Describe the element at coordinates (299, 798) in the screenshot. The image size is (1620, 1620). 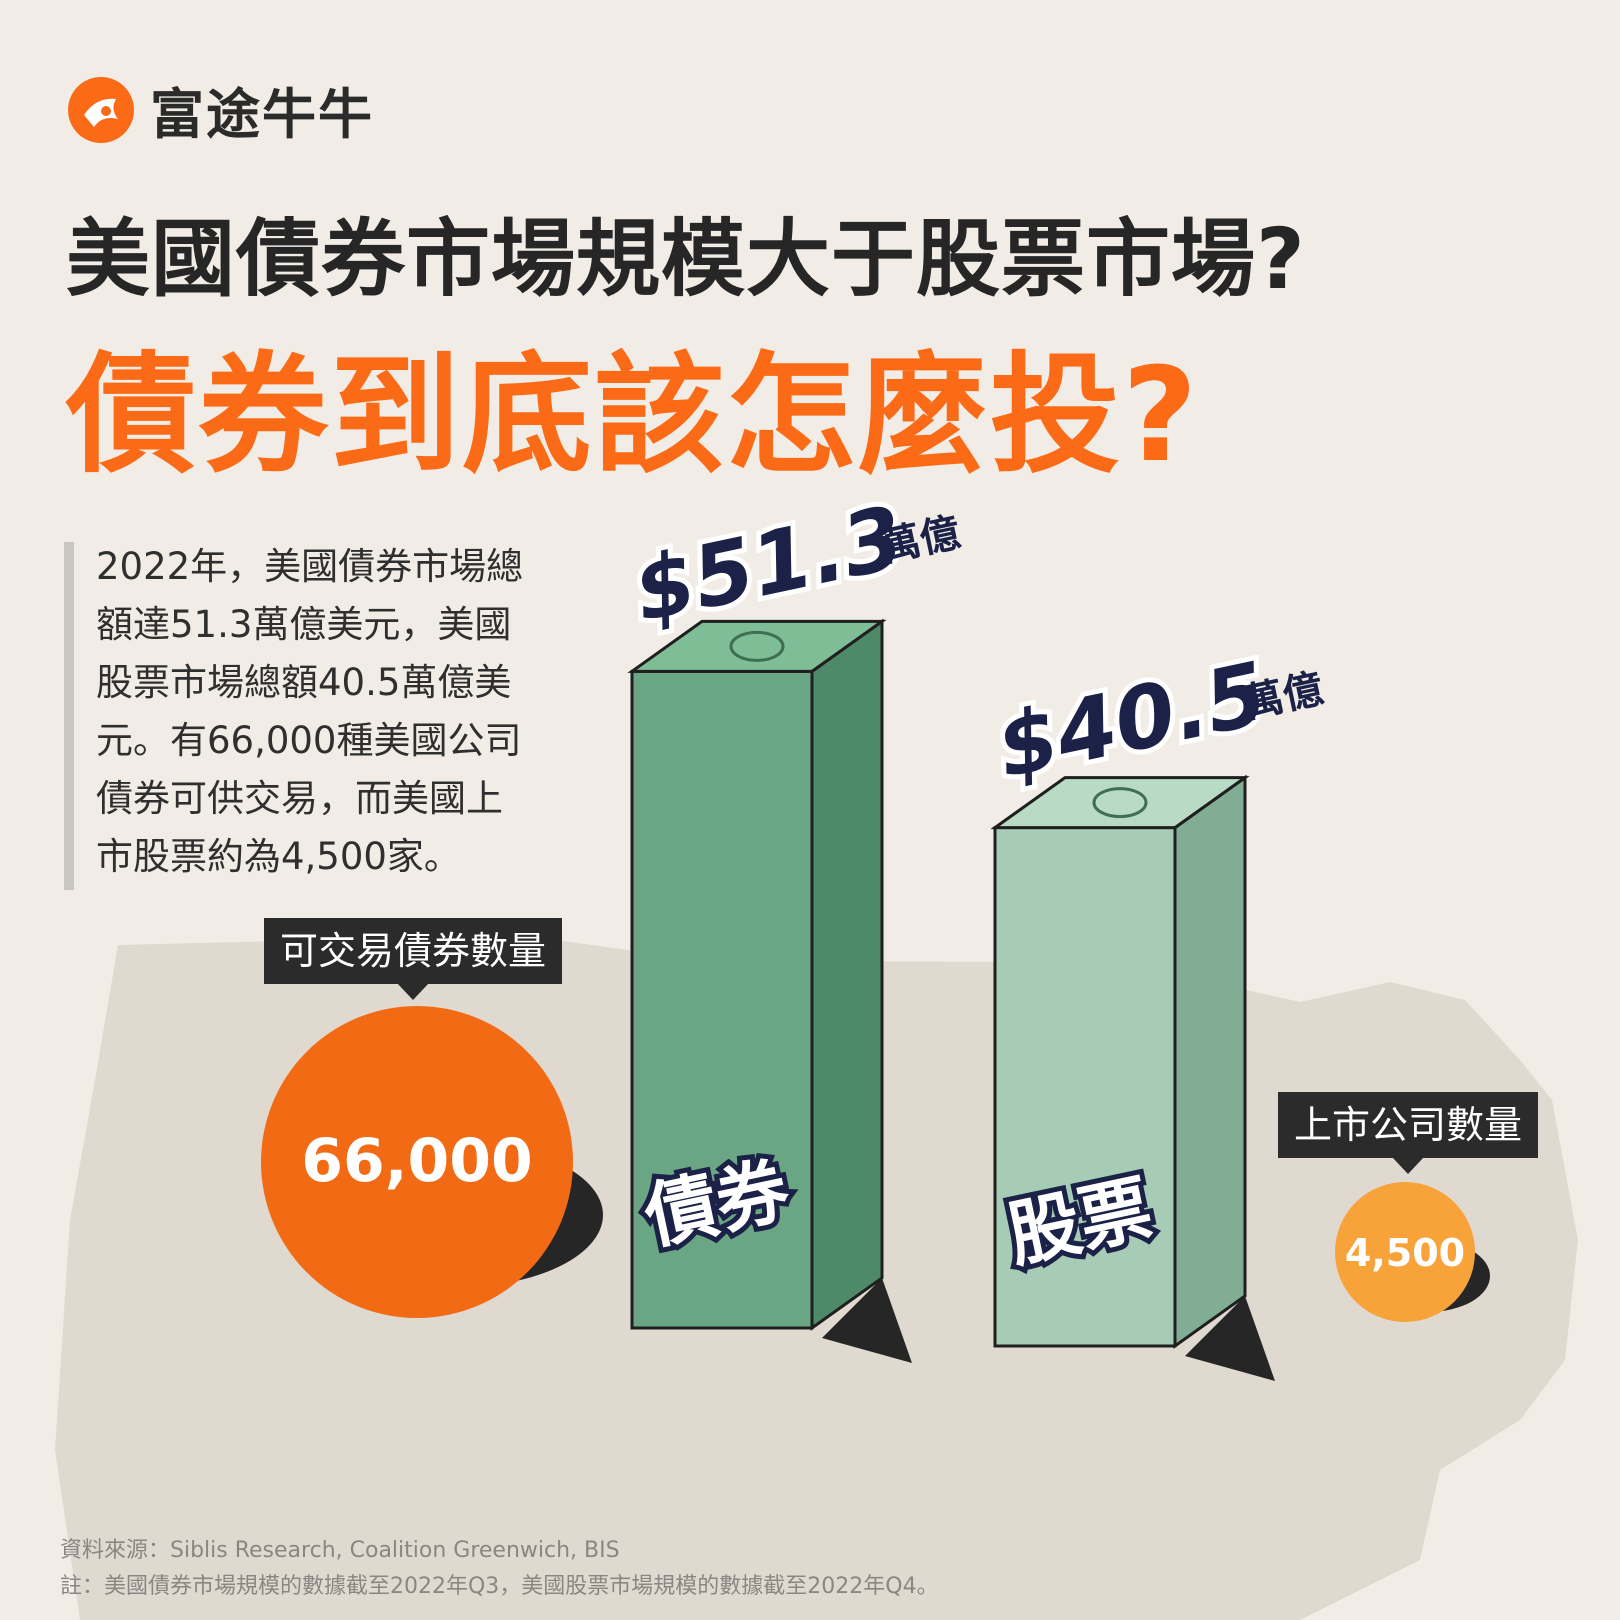
I see `description-line: 債券可供交易，而美國上` at that location.